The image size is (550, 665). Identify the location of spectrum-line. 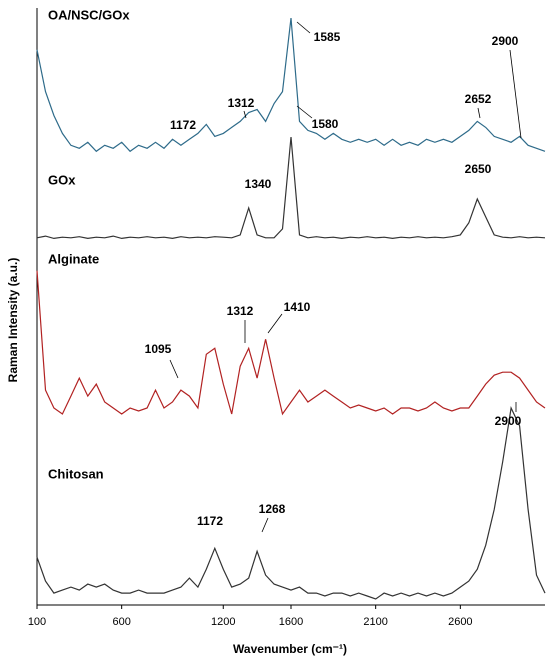
(291, 188).